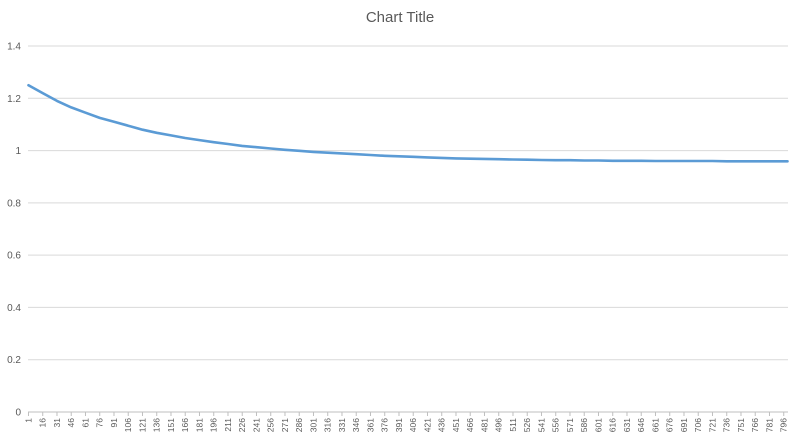 The image size is (800, 445). Describe the element at coordinates (570, 425) in the screenshot. I see `x-tick-label: 571` at that location.